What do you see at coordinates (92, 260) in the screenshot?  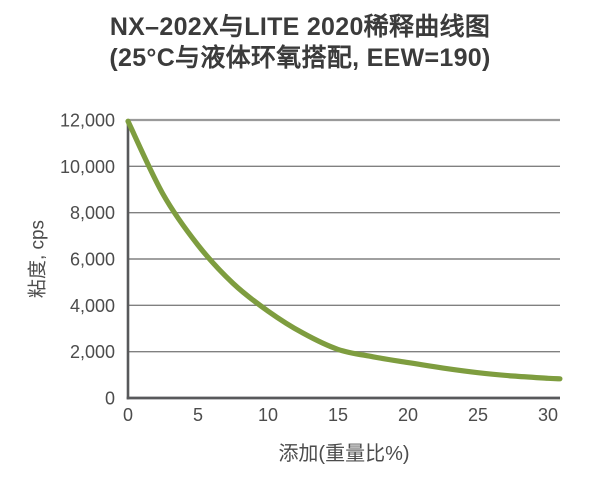 I see `y-tick-label: 6,000` at bounding box center [92, 260].